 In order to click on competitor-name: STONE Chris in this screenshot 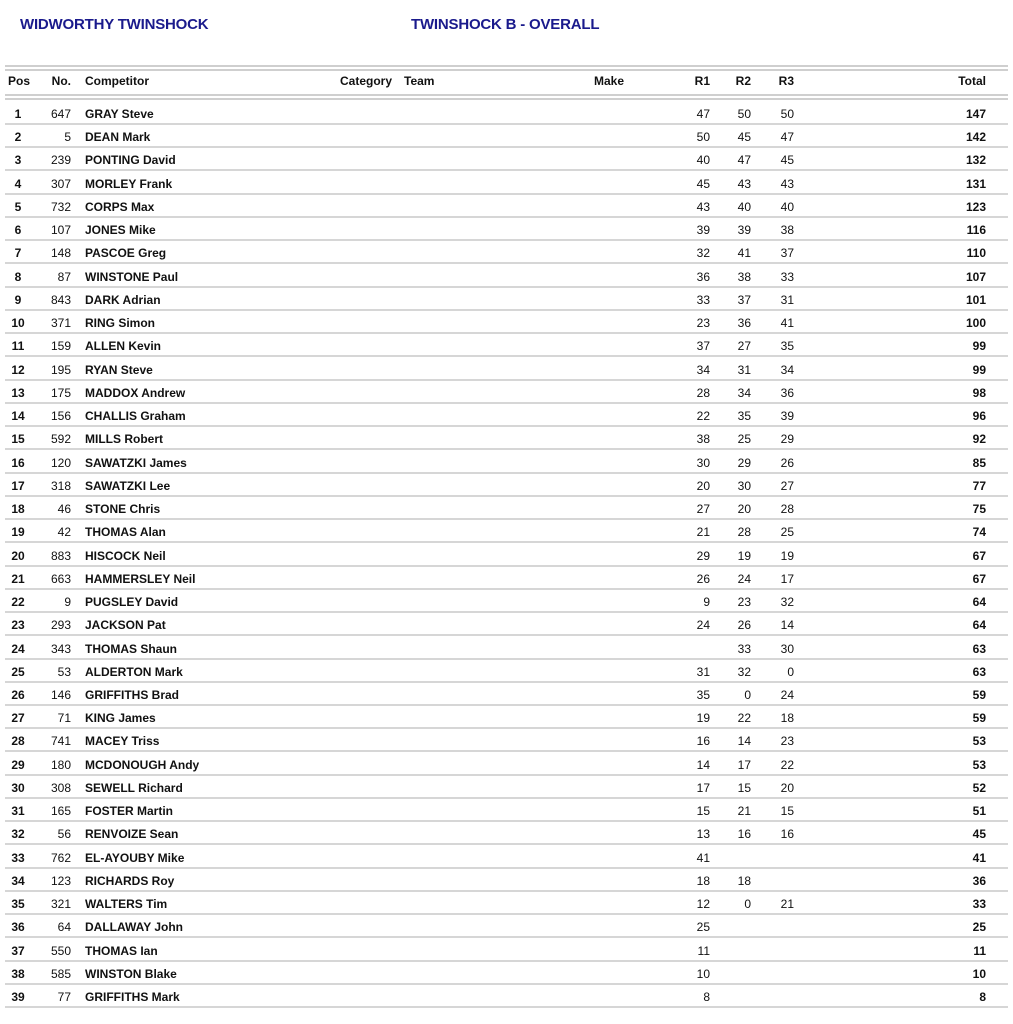, I will do `click(123, 509)`.